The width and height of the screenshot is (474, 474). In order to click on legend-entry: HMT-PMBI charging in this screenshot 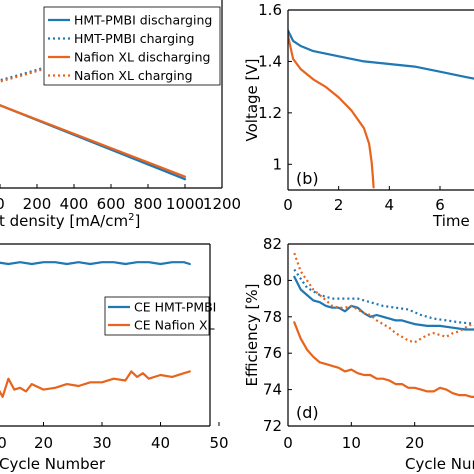, I will do `click(134, 38)`.